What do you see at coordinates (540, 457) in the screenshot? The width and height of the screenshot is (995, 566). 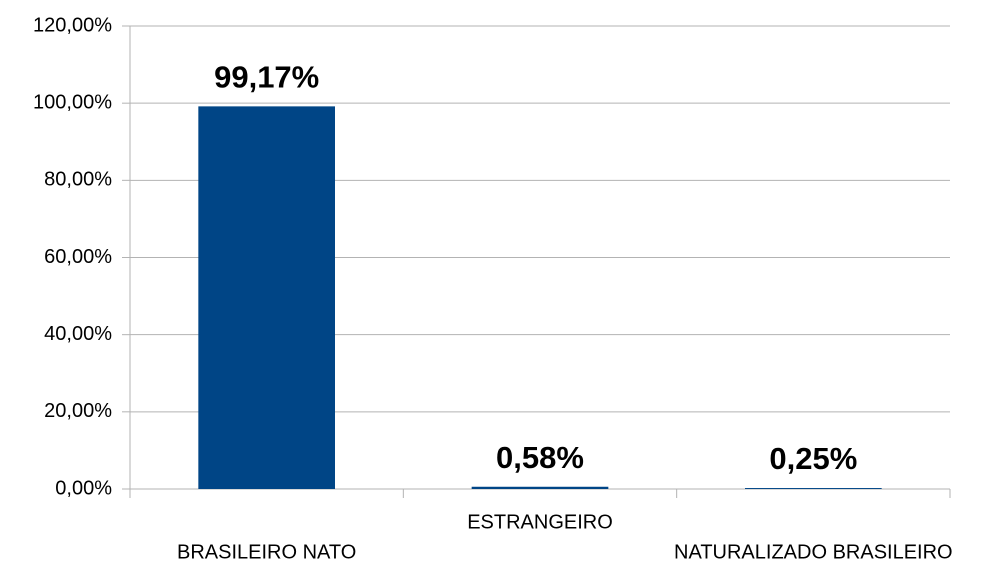 I see `value-label: 0,58%` at bounding box center [540, 457].